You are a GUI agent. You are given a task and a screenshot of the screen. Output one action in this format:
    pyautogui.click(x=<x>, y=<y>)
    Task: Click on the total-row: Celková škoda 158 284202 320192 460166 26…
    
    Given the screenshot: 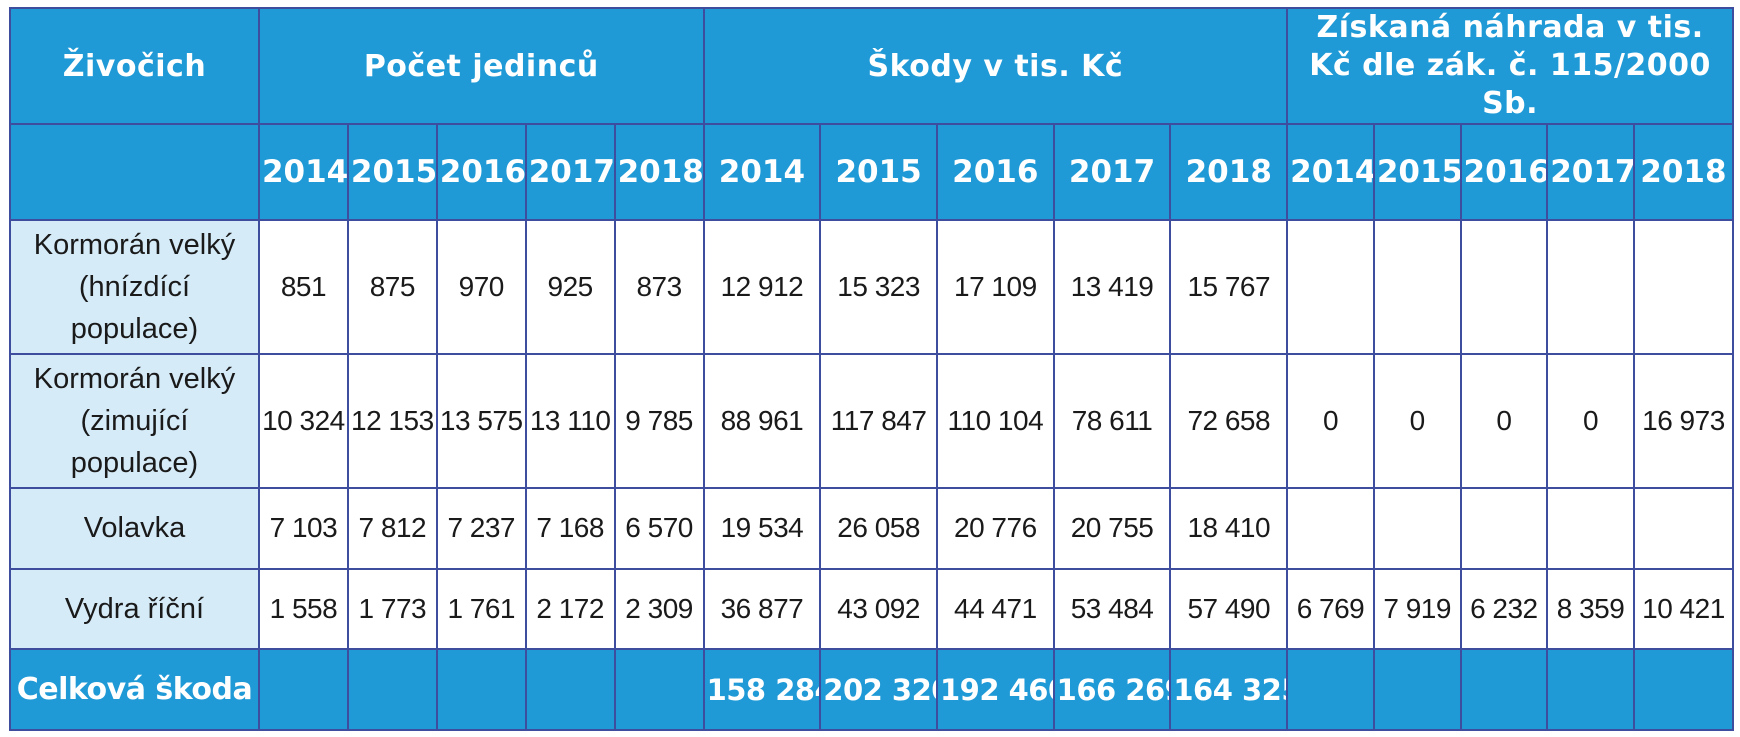 What is the action you would take?
    pyautogui.click(x=872, y=689)
    